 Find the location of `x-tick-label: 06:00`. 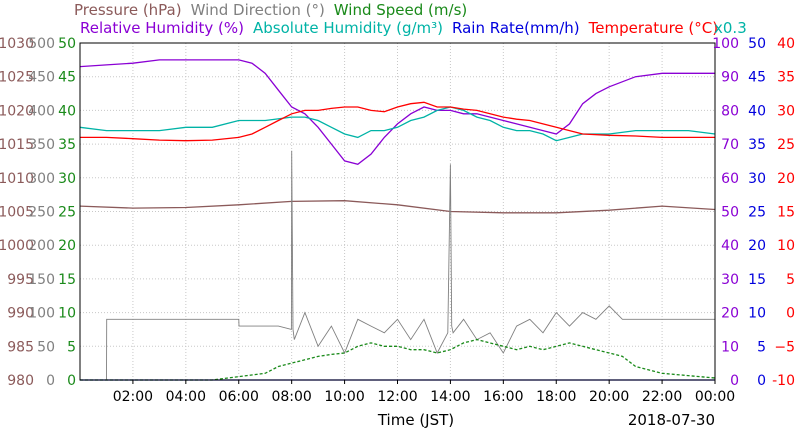

x-tick-label: 06:00 is located at coordinates (239, 397).